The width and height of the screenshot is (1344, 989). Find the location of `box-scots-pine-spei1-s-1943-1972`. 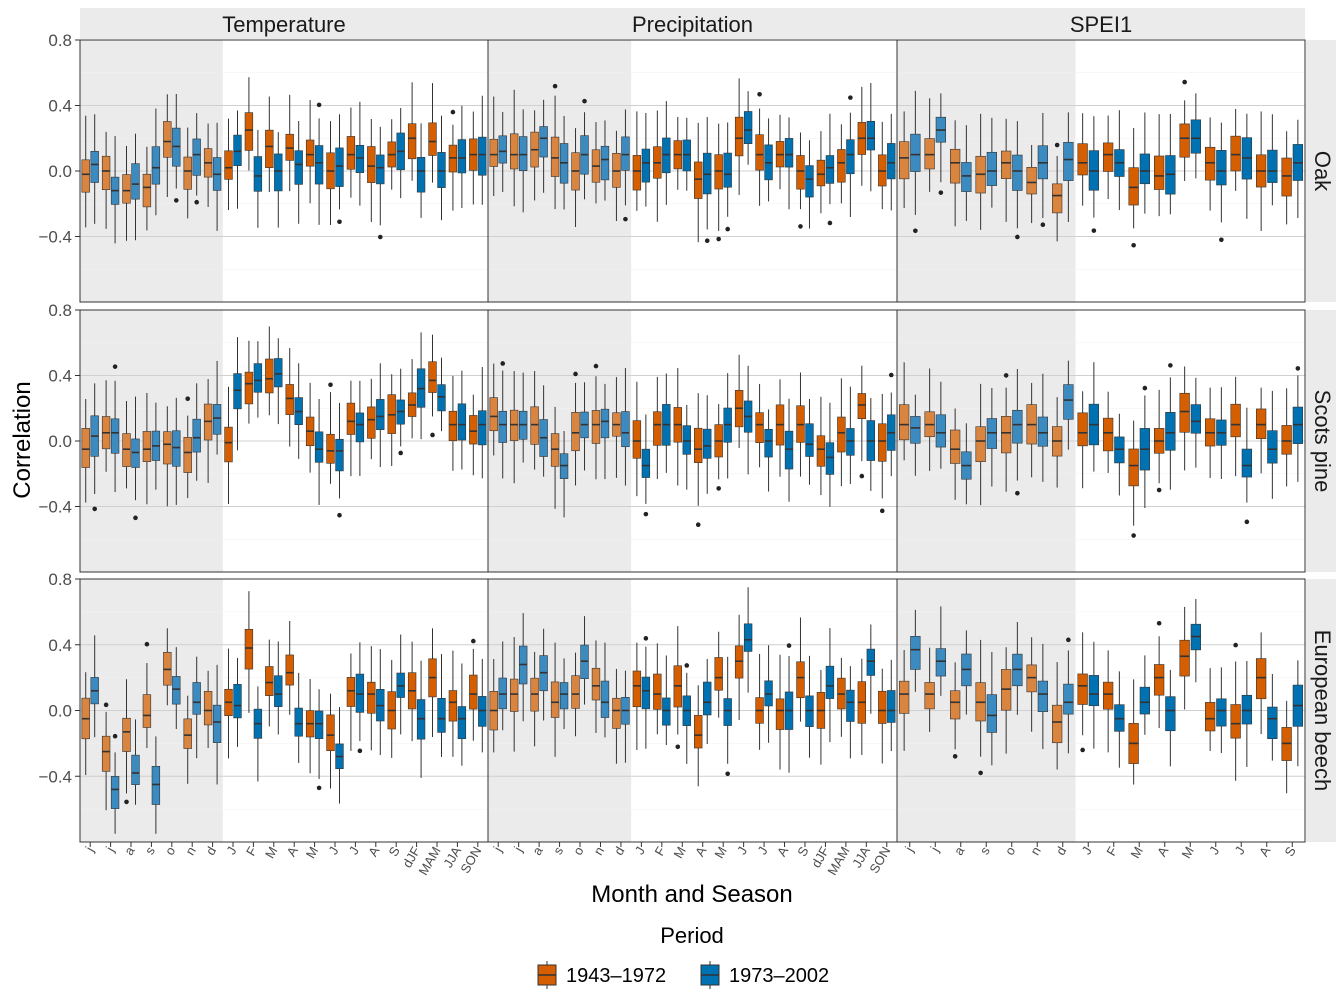

box-scots-pine-spei1-s-1943-1972 is located at coordinates (980, 444).